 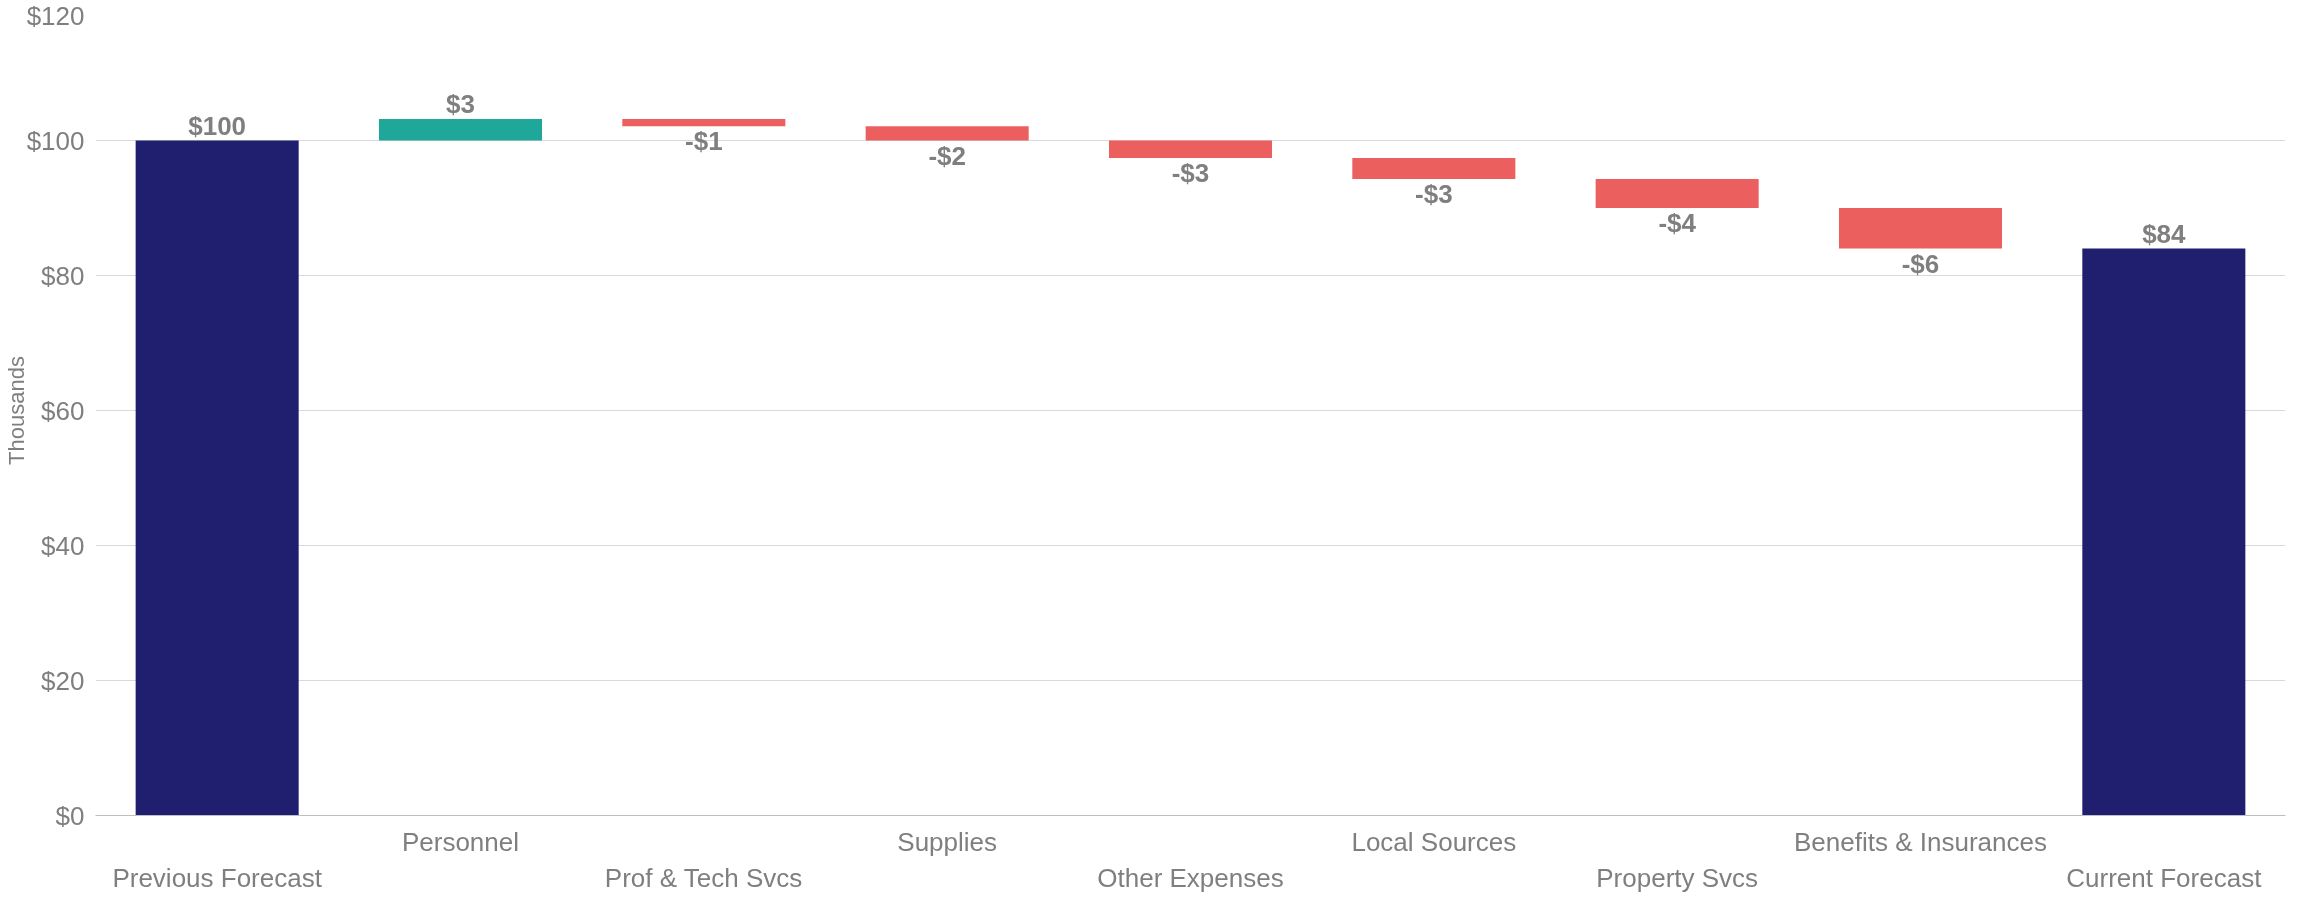 I want to click on y-tick-label: $0, so click(x=70, y=815).